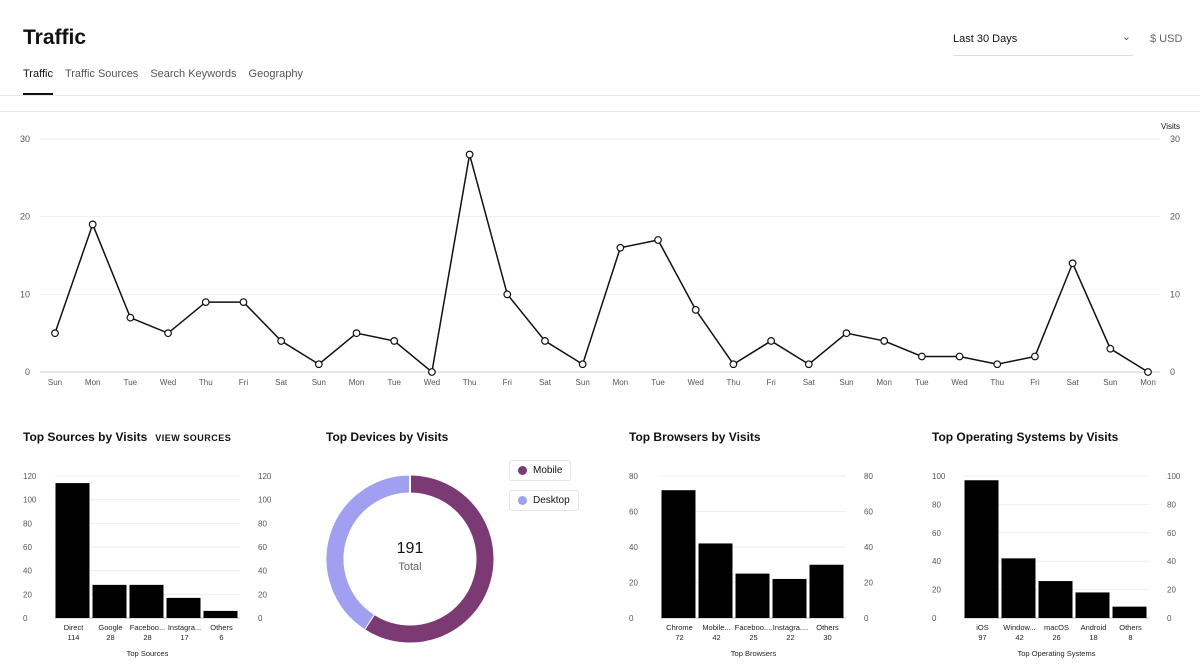 This screenshot has width=1200, height=672. Describe the element at coordinates (551, 500) in the screenshot. I see `legend-label: Desktop` at that location.